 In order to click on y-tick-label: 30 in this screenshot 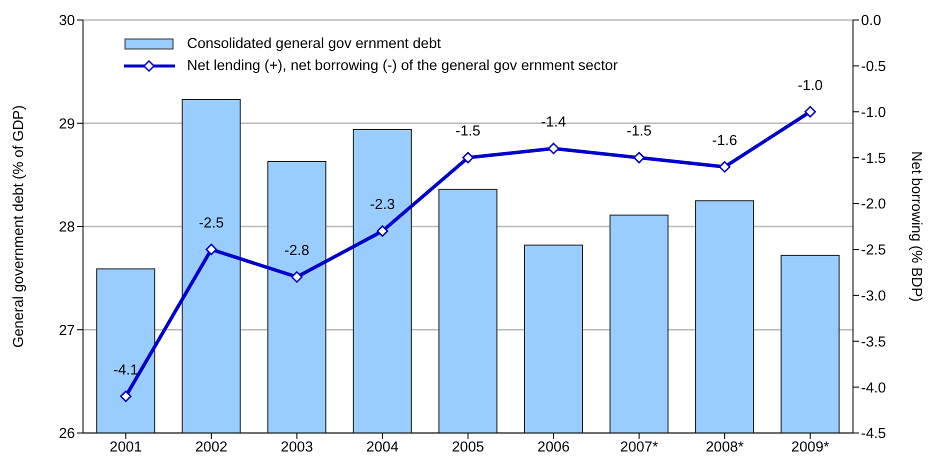, I will do `click(66, 21)`.